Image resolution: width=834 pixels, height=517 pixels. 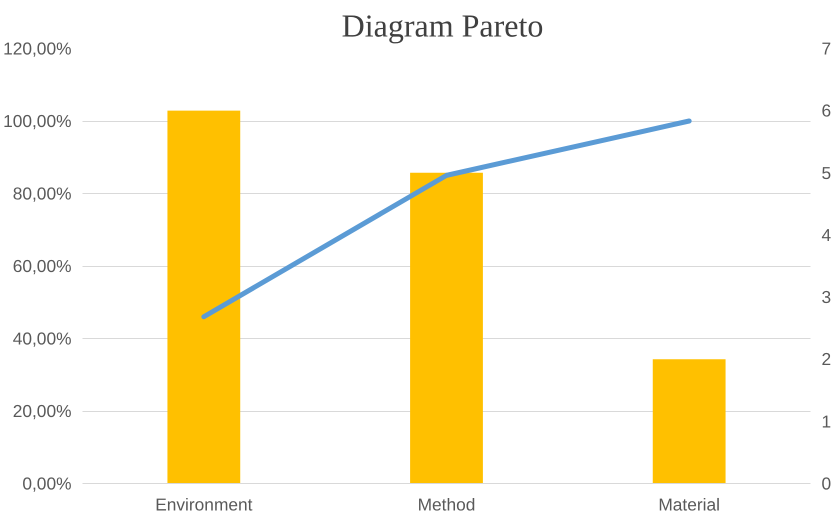 I want to click on y-tick-label: 60,00%, so click(x=42, y=266).